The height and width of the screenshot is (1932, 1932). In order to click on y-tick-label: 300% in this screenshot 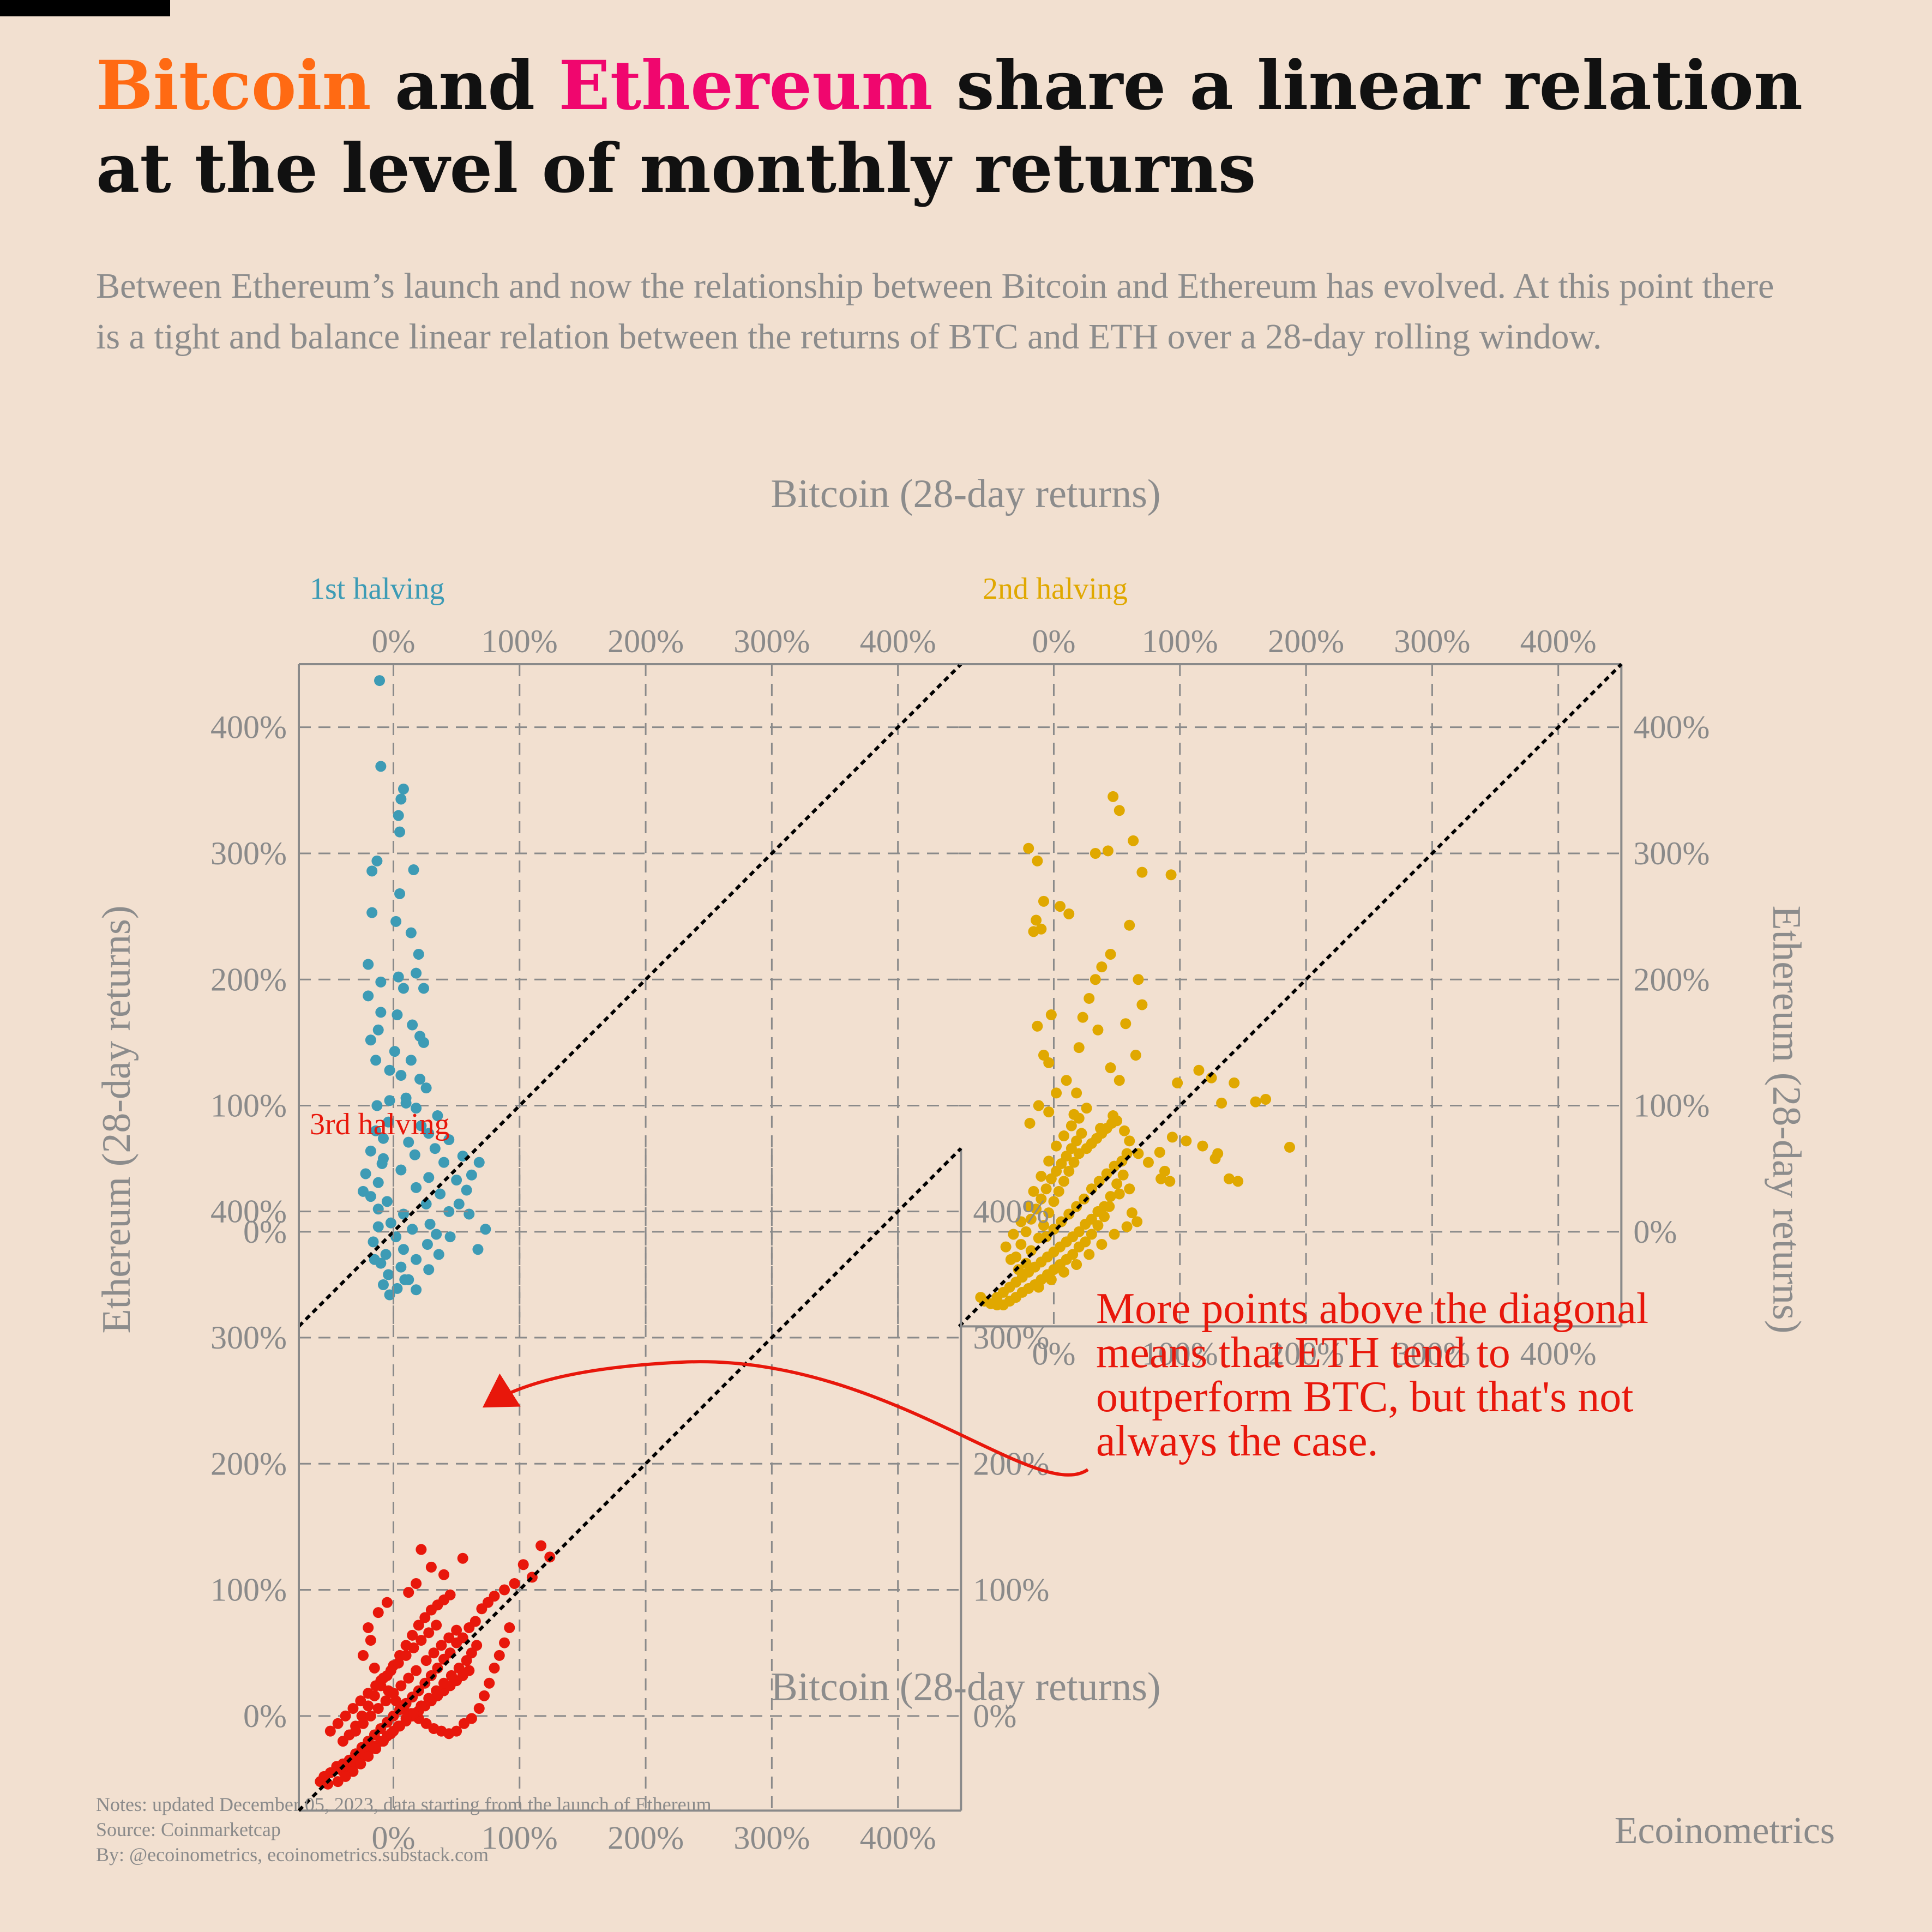, I will do `click(248, 1338)`.